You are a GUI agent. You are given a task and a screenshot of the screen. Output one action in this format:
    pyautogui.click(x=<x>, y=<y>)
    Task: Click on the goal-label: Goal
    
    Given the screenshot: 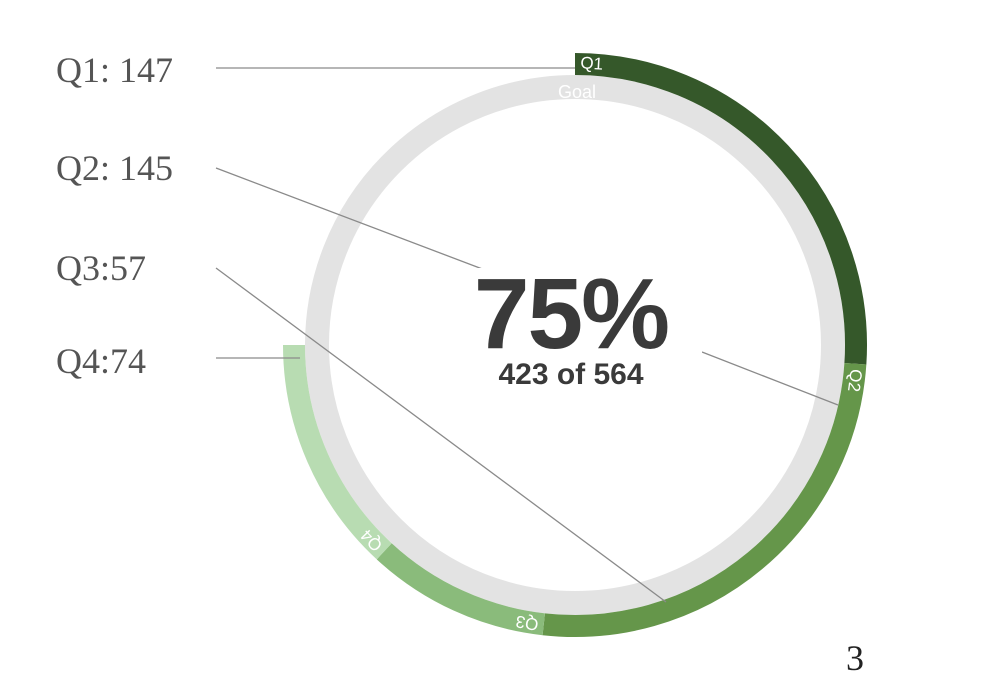 What is the action you would take?
    pyautogui.click(x=577, y=92)
    